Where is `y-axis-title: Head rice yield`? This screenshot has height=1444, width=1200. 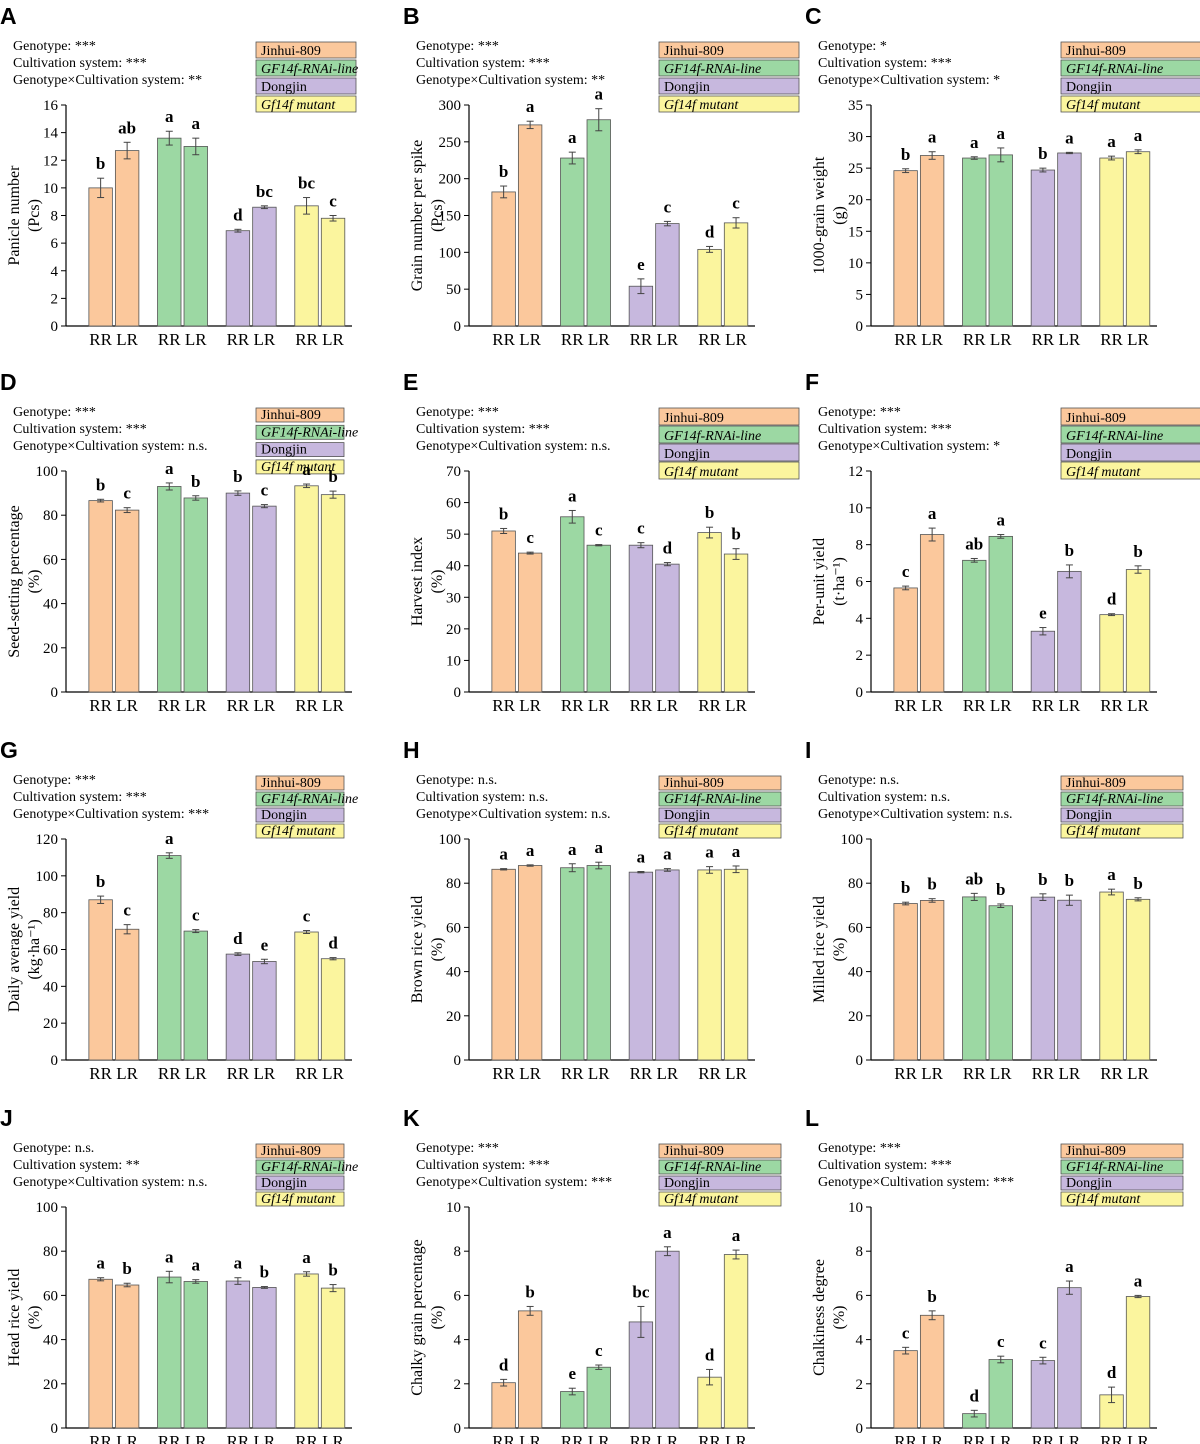 y-axis-title: Head rice yield is located at coordinates (14, 1318).